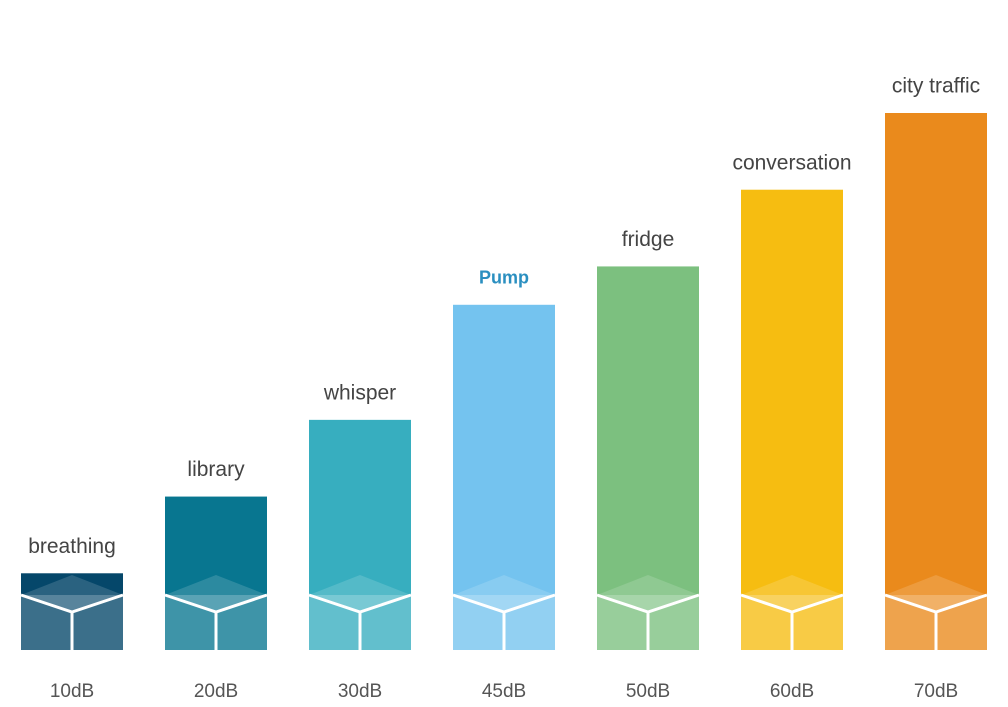 This screenshot has height=707, width=1008. I want to click on bar-label: Pump, so click(504, 278).